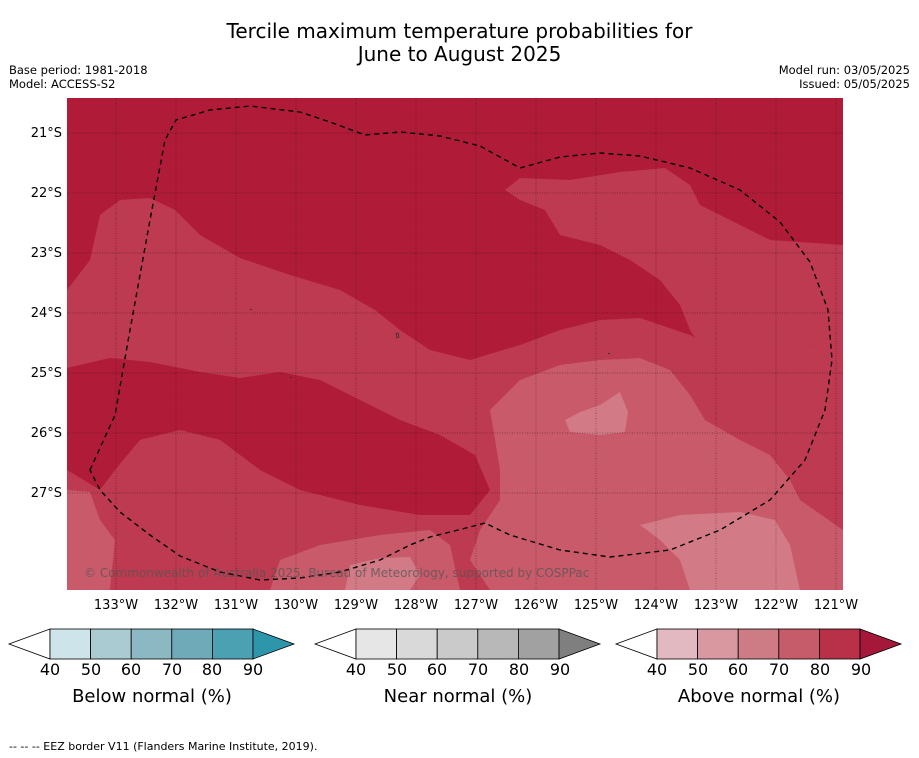  What do you see at coordinates (46, 433) in the screenshot?
I see `lat-label: 26°S` at bounding box center [46, 433].